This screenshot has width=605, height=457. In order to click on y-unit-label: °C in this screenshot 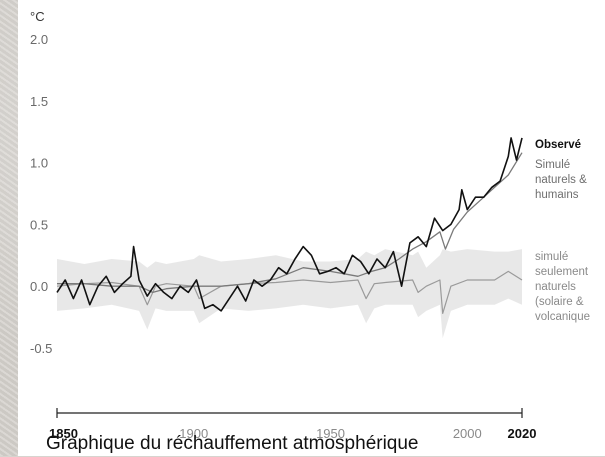, I will do `click(37, 16)`.